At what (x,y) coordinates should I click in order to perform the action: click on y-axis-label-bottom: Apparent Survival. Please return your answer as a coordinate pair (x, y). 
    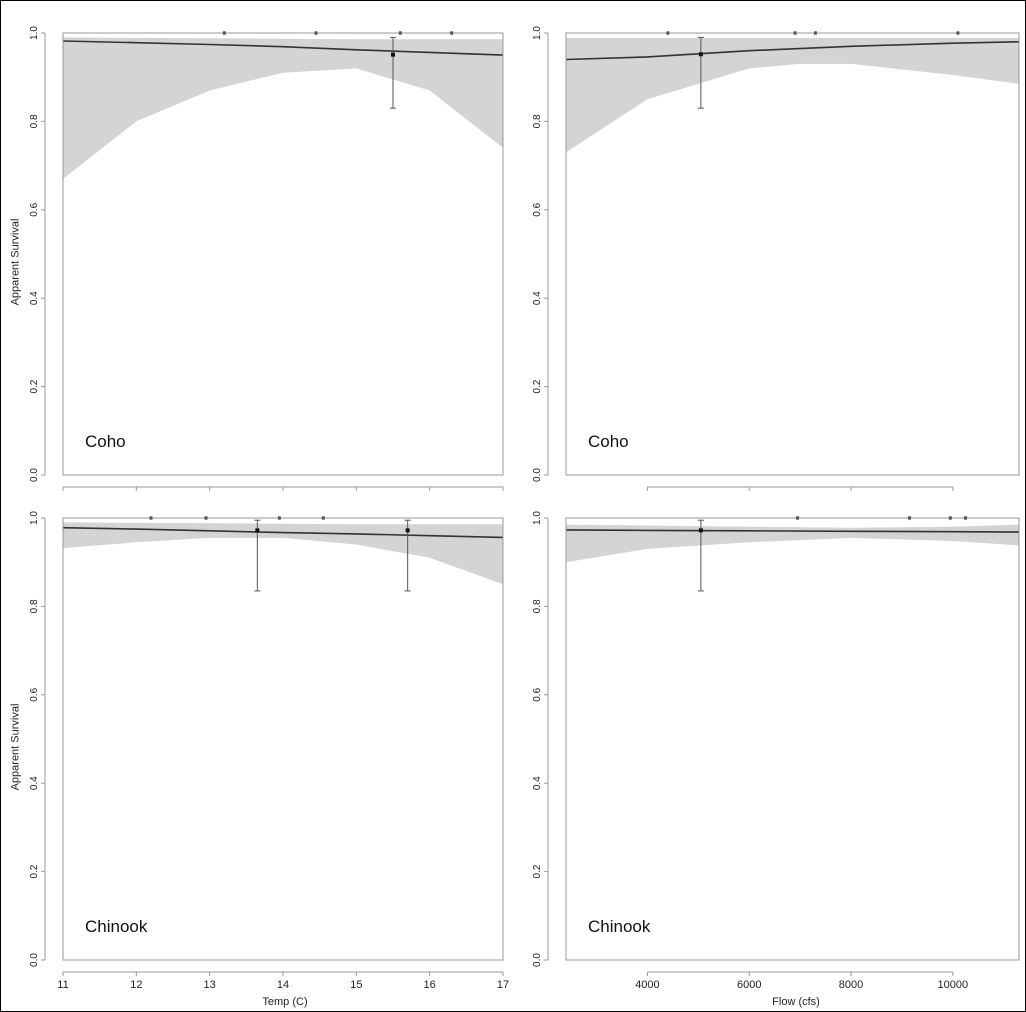
    Looking at the image, I should click on (14, 747).